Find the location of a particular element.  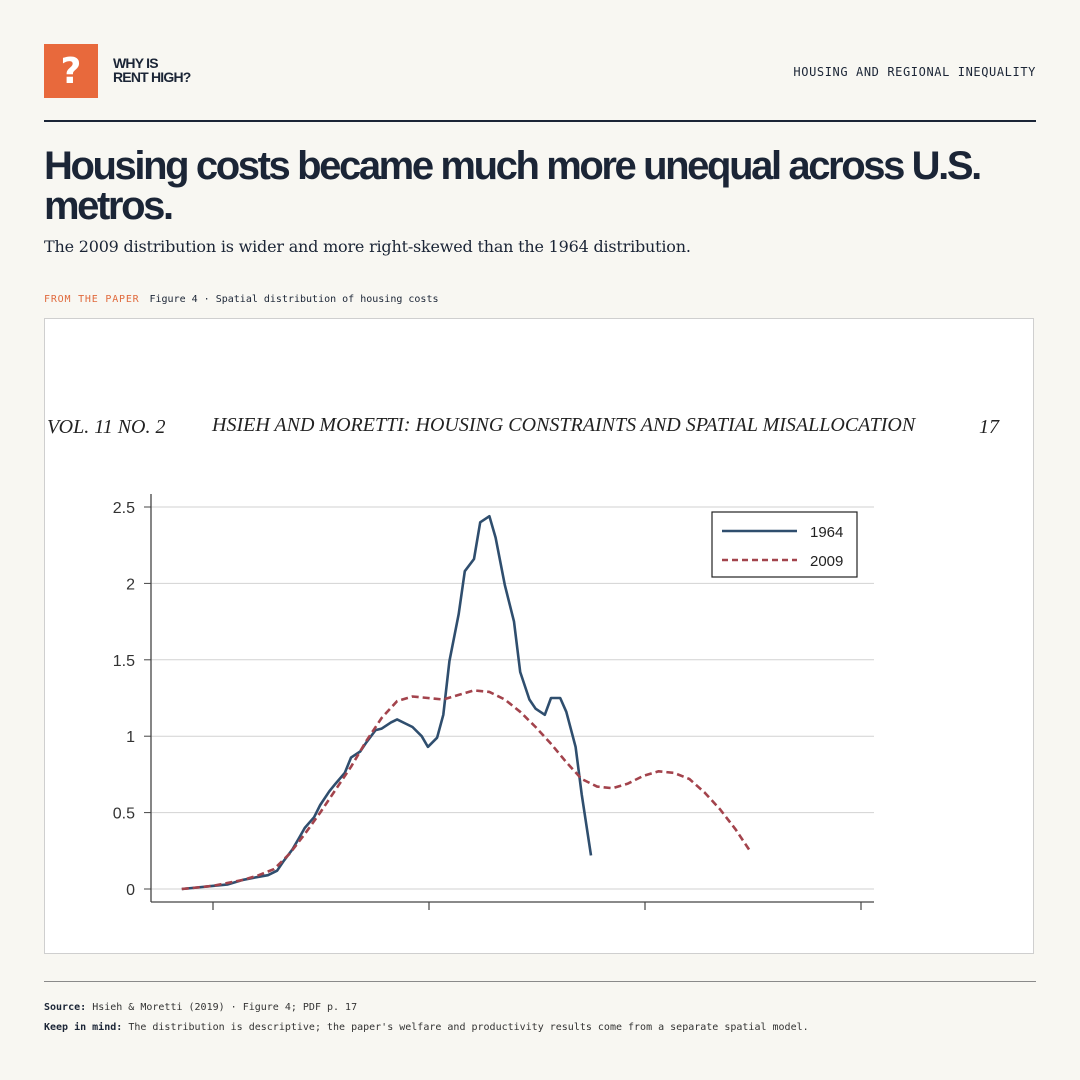

figure-kicker: FROM THE PAPER is located at coordinates (92, 299).